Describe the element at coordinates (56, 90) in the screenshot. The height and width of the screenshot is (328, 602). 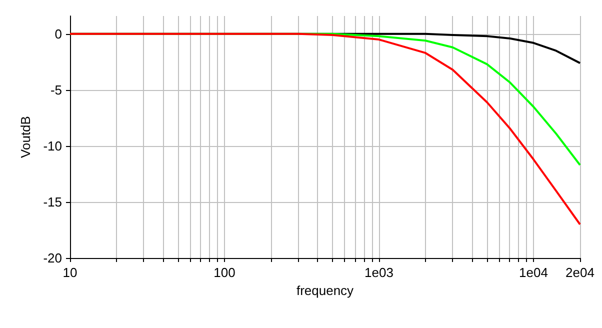
I see `y-tick-label: -5` at that location.